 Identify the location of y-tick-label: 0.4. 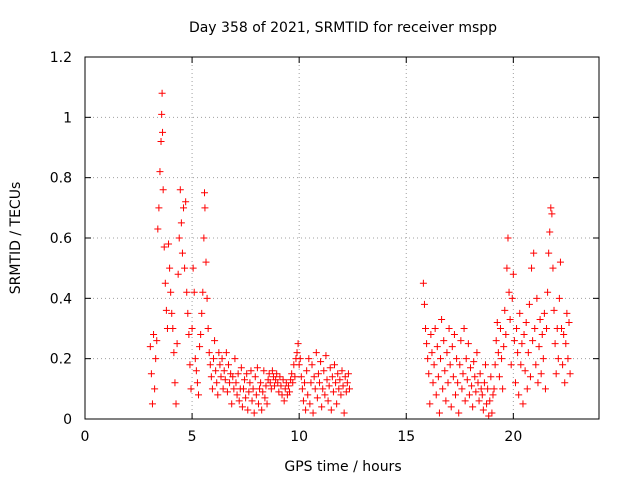
(61, 299).